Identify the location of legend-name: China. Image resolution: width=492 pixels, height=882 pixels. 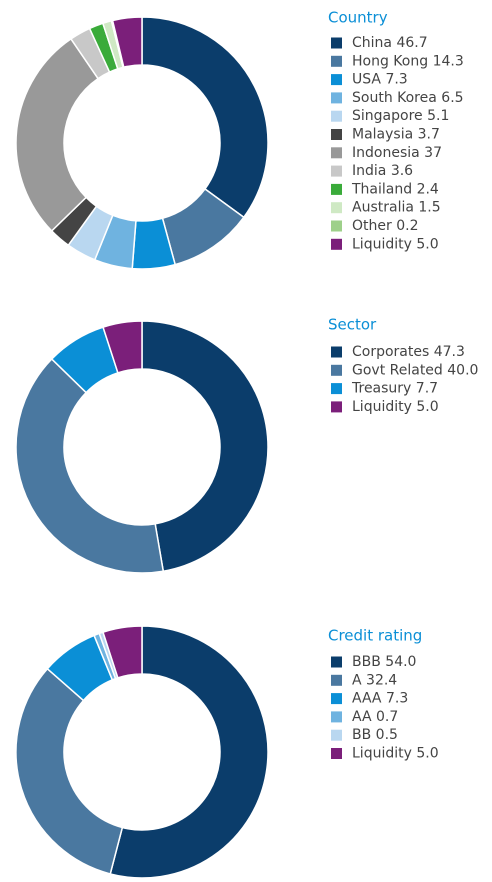
(372, 43).